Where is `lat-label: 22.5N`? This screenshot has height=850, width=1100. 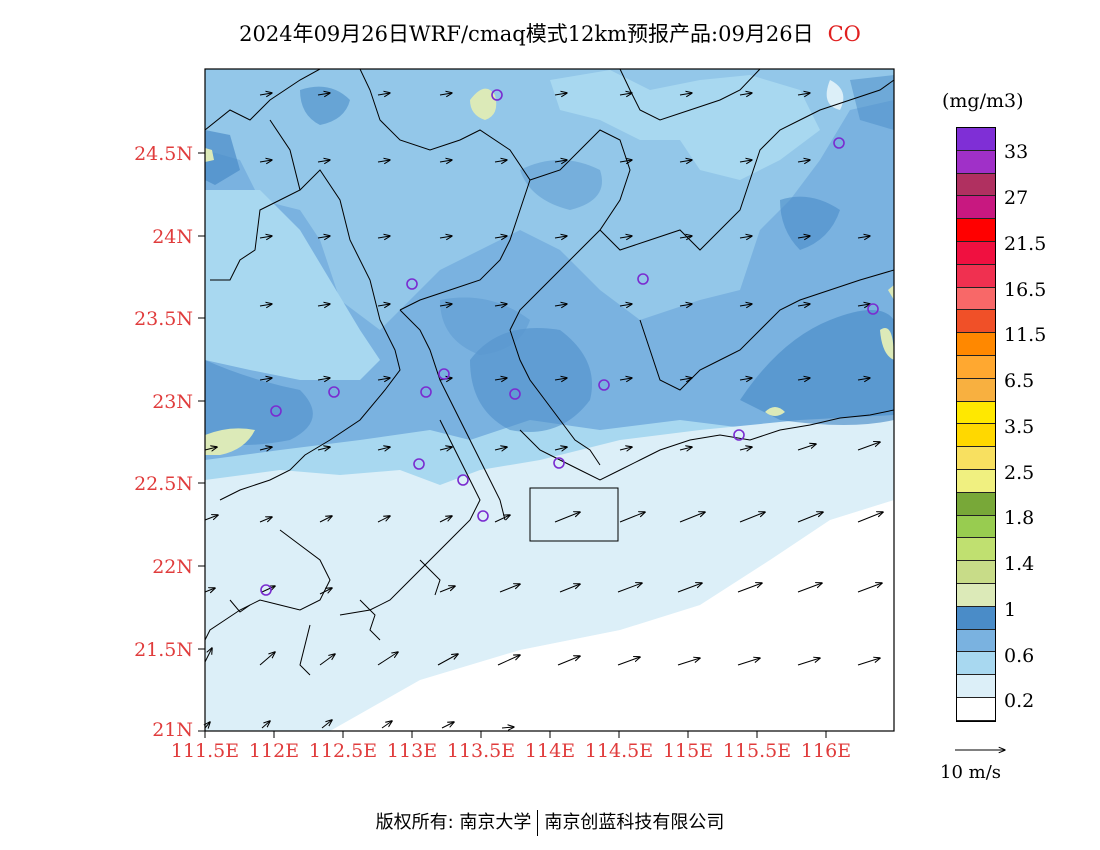 lat-label: 22.5N is located at coordinates (163, 484).